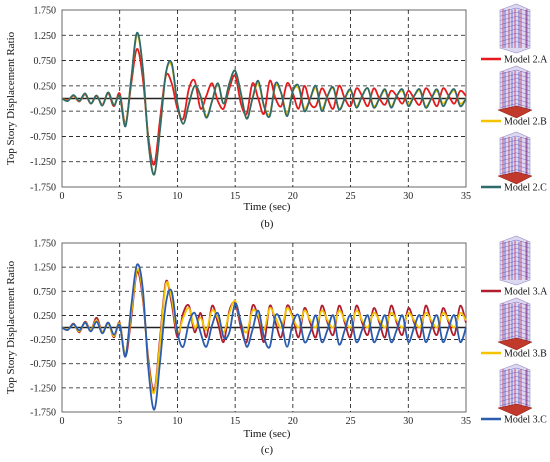 Image resolution: width=550 pixels, height=462 pixels. I want to click on legend-label: Model 3.A, so click(526, 292).